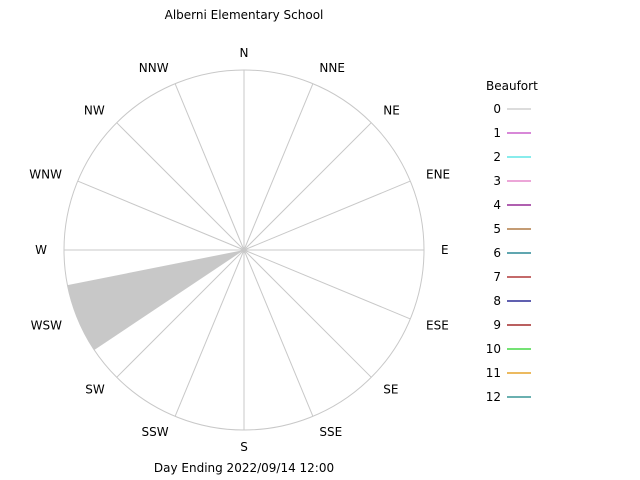  I want to click on direction-label-ssw: SSW, so click(154, 432).